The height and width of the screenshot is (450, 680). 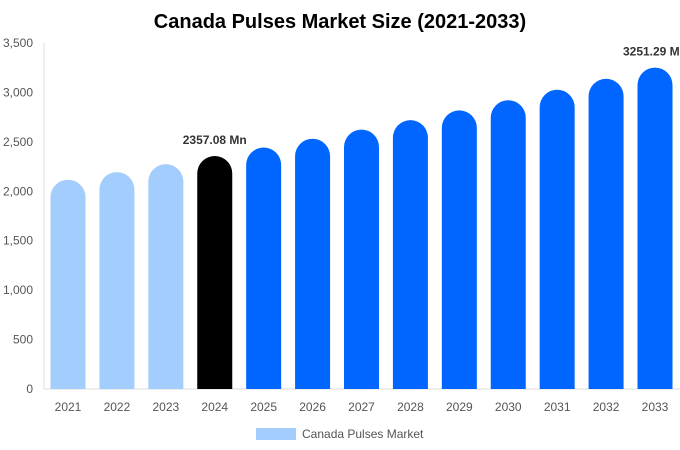 I want to click on bar-2033, so click(x=655, y=228).